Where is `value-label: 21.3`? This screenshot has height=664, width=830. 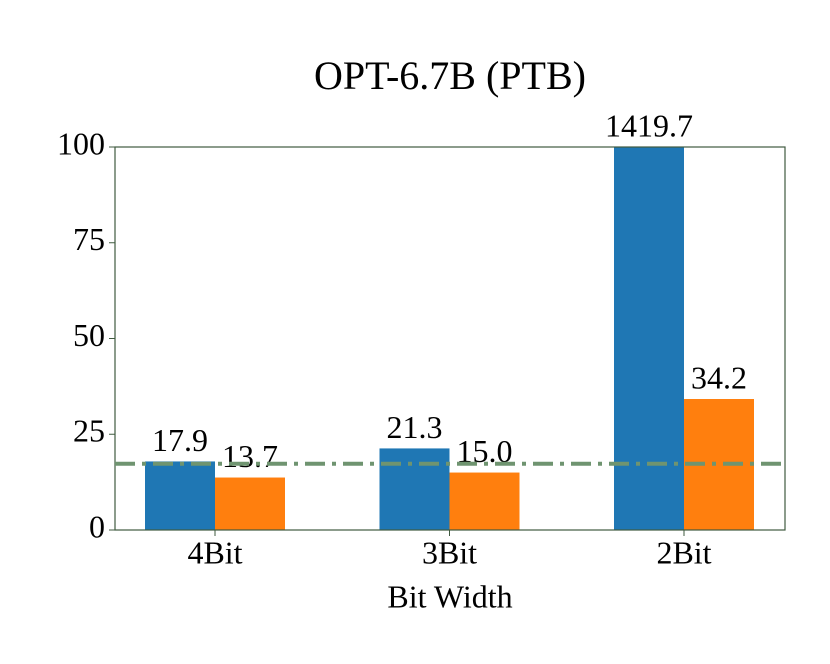
value-label: 21.3 is located at coordinates (415, 427).